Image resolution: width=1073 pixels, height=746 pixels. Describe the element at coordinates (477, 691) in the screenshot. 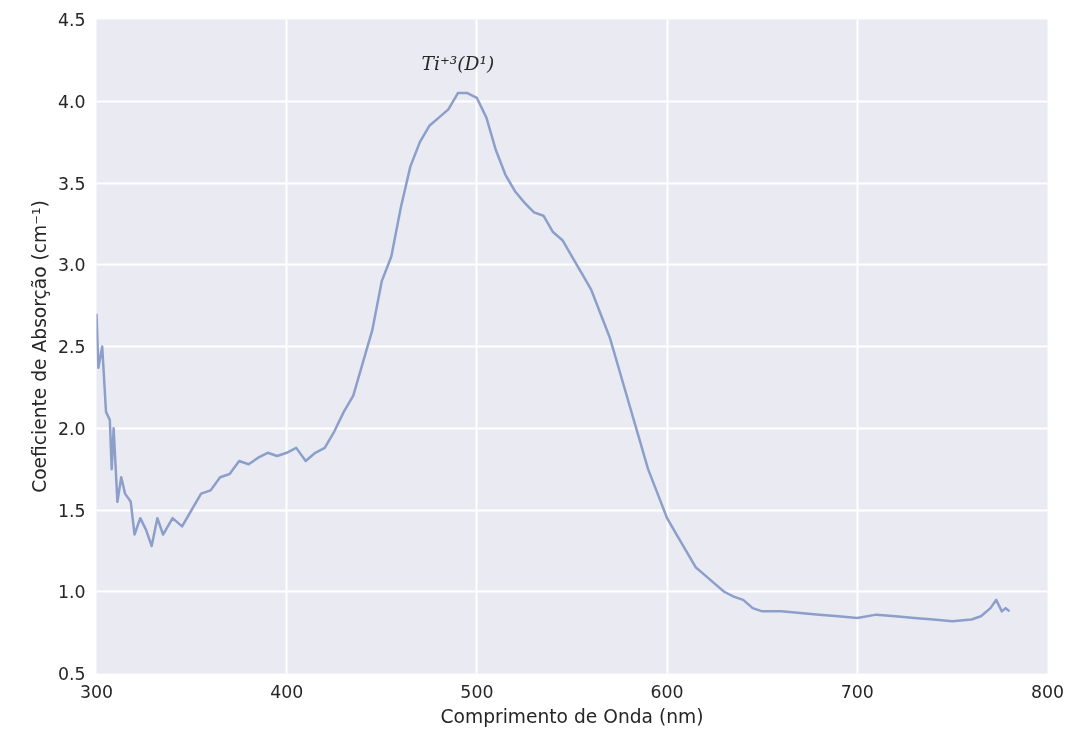

I see `x-tick-label: 500` at that location.